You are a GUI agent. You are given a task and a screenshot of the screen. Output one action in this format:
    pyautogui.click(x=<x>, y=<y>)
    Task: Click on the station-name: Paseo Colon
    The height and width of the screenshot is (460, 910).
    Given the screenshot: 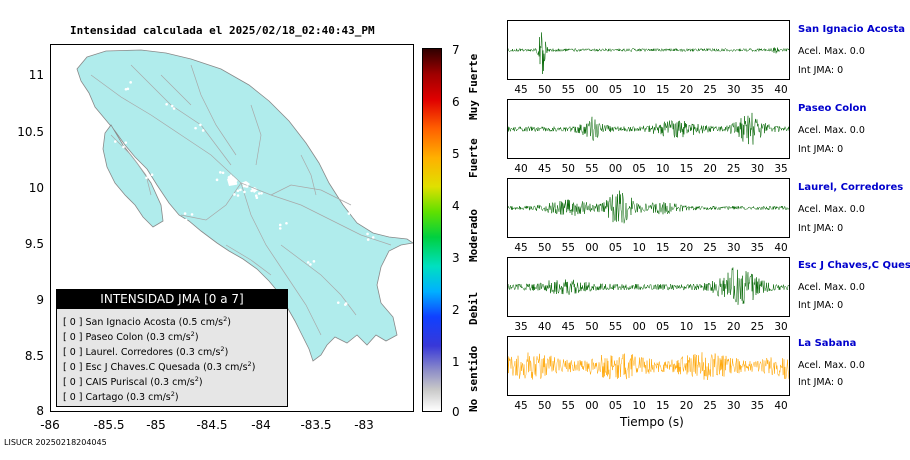 What is the action you would take?
    pyautogui.click(x=832, y=108)
    